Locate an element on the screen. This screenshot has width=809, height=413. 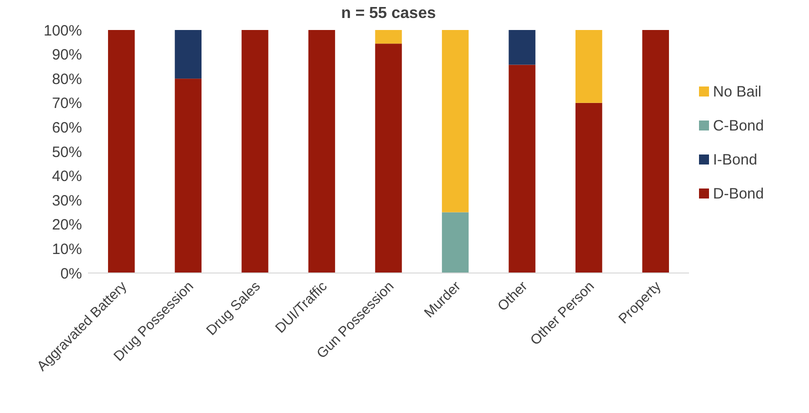
legend-label: I-Bond is located at coordinates (735, 160).